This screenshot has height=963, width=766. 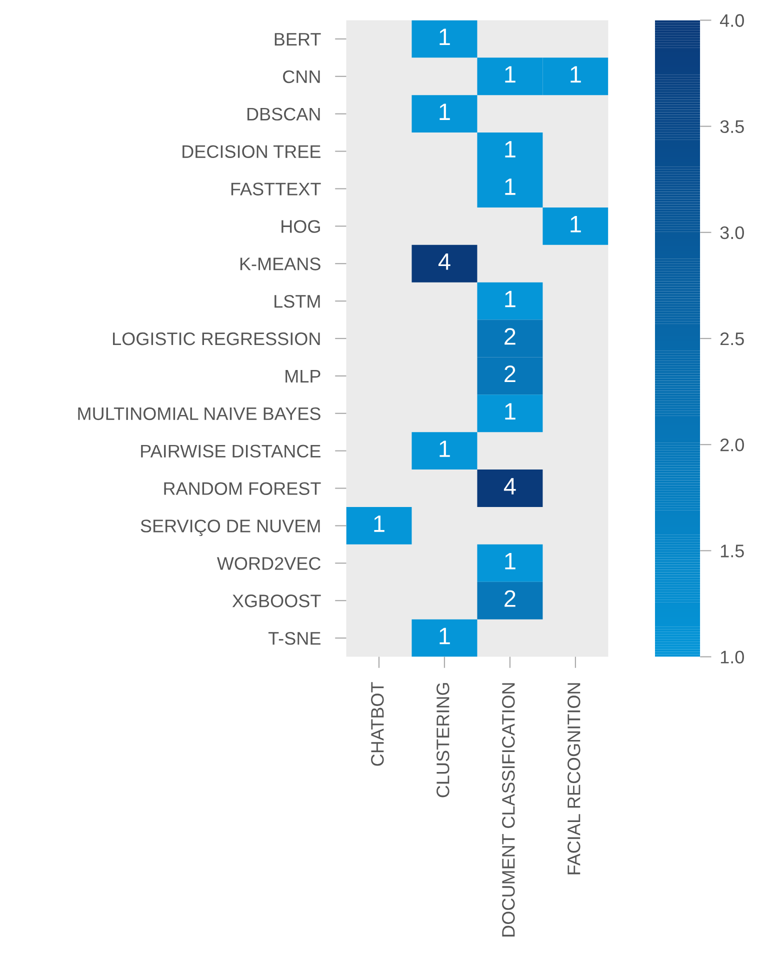 What do you see at coordinates (297, 301) in the screenshot?
I see `y-tick-label: LSTM` at bounding box center [297, 301].